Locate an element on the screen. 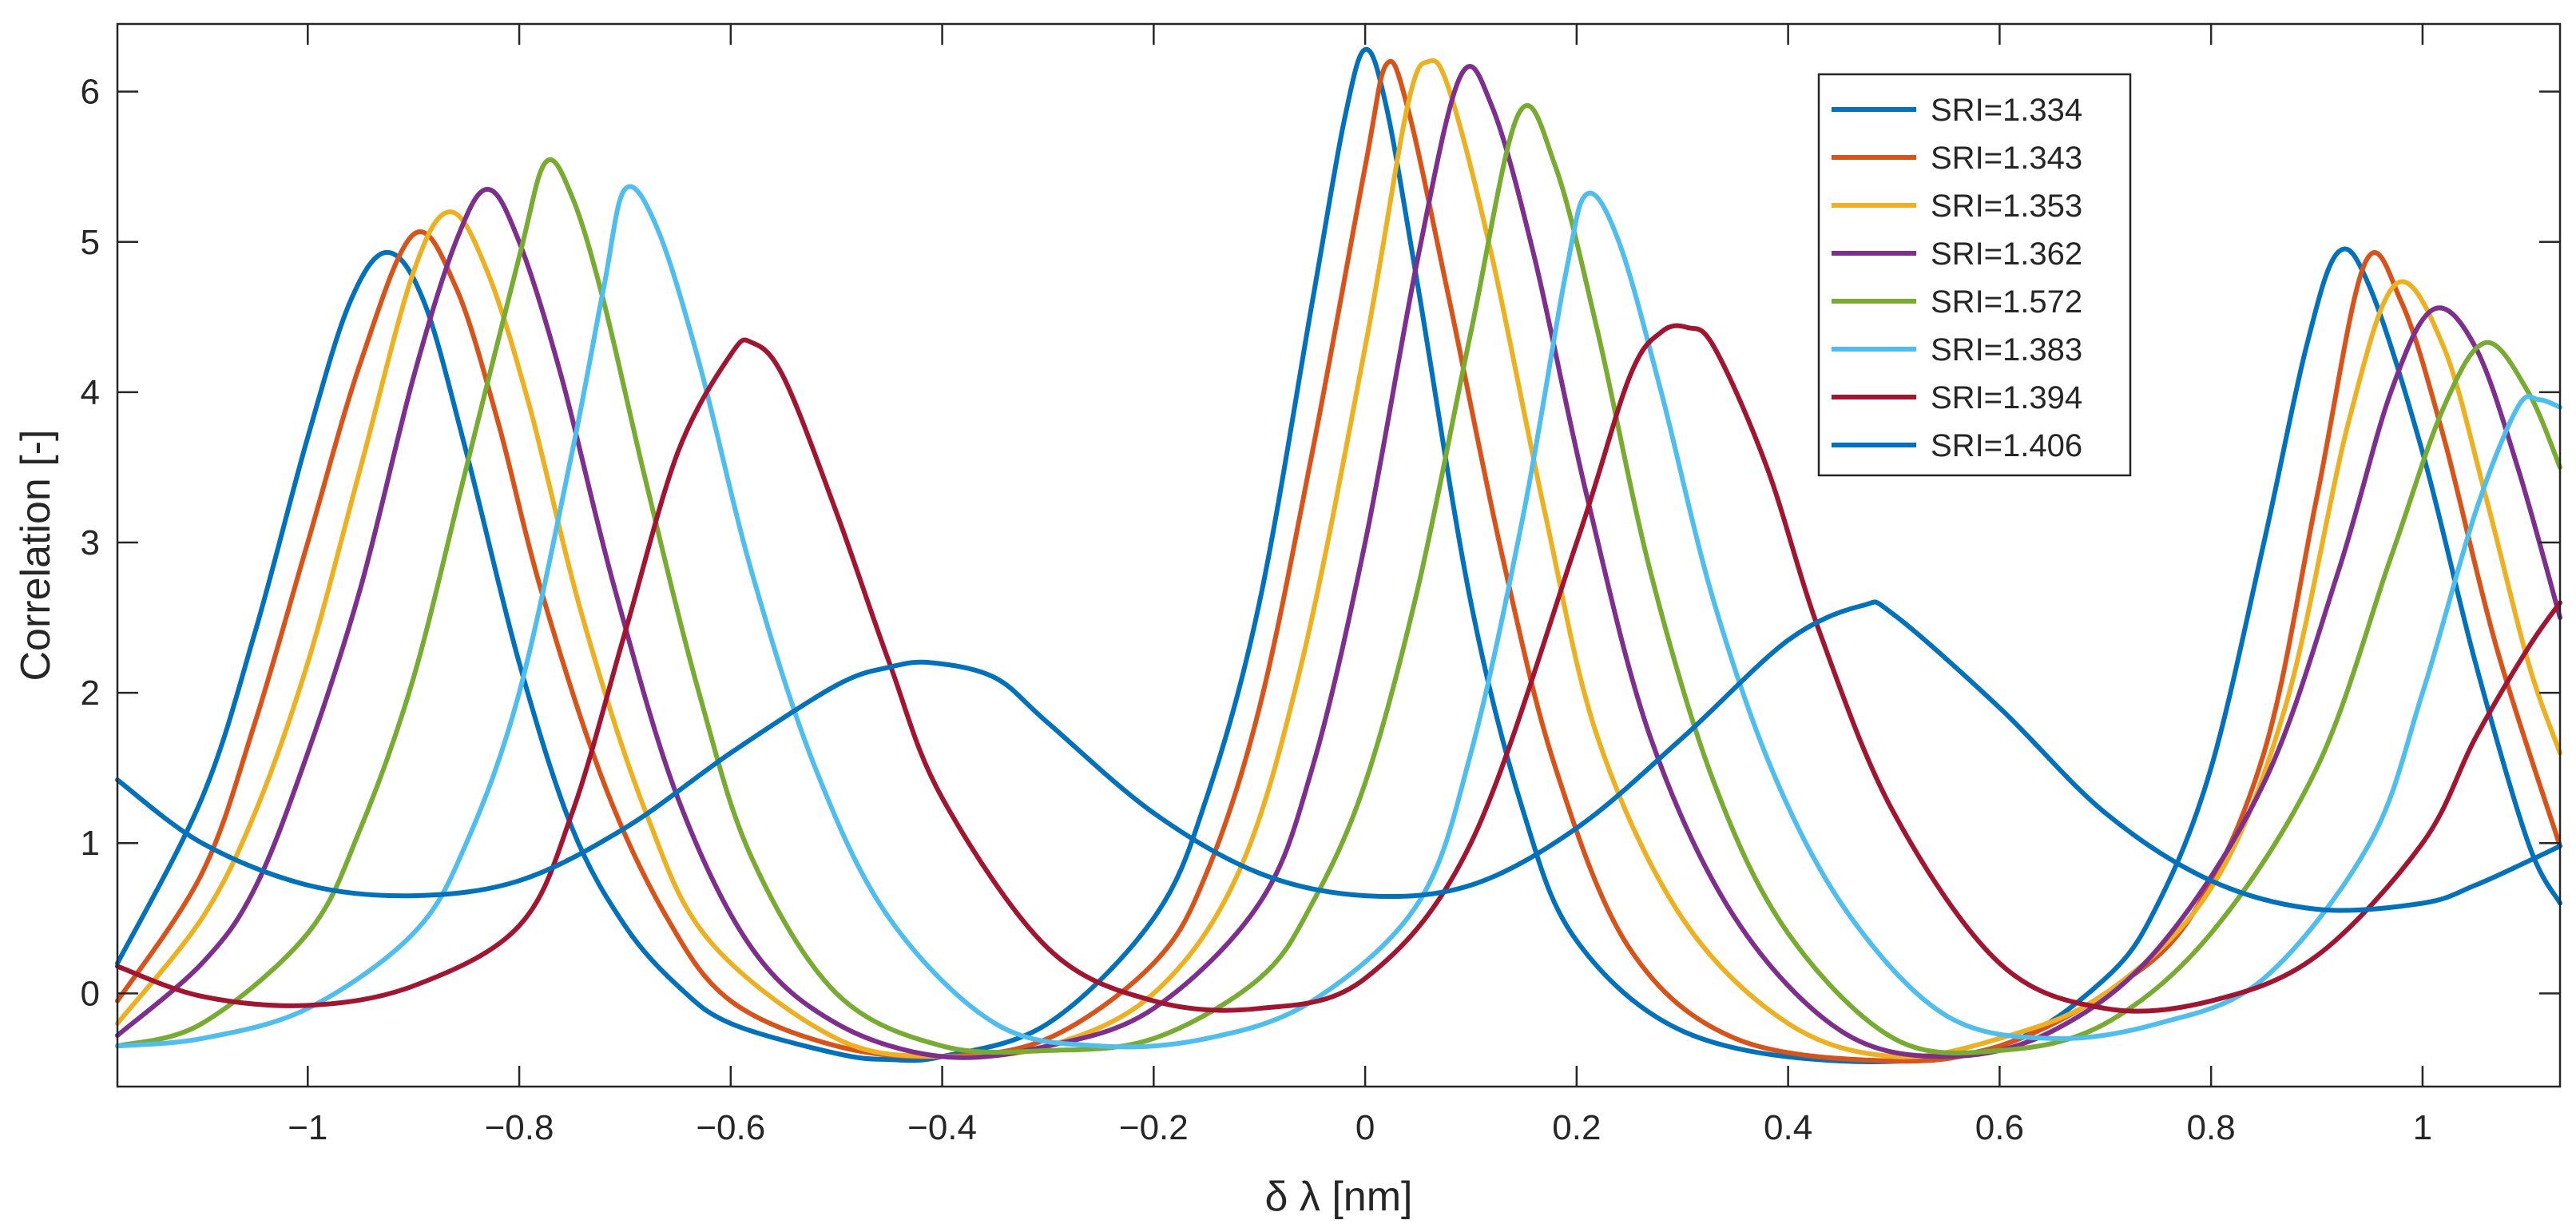 The width and height of the screenshot is (2576, 1228). y-tick-label: 2 is located at coordinates (91, 693).